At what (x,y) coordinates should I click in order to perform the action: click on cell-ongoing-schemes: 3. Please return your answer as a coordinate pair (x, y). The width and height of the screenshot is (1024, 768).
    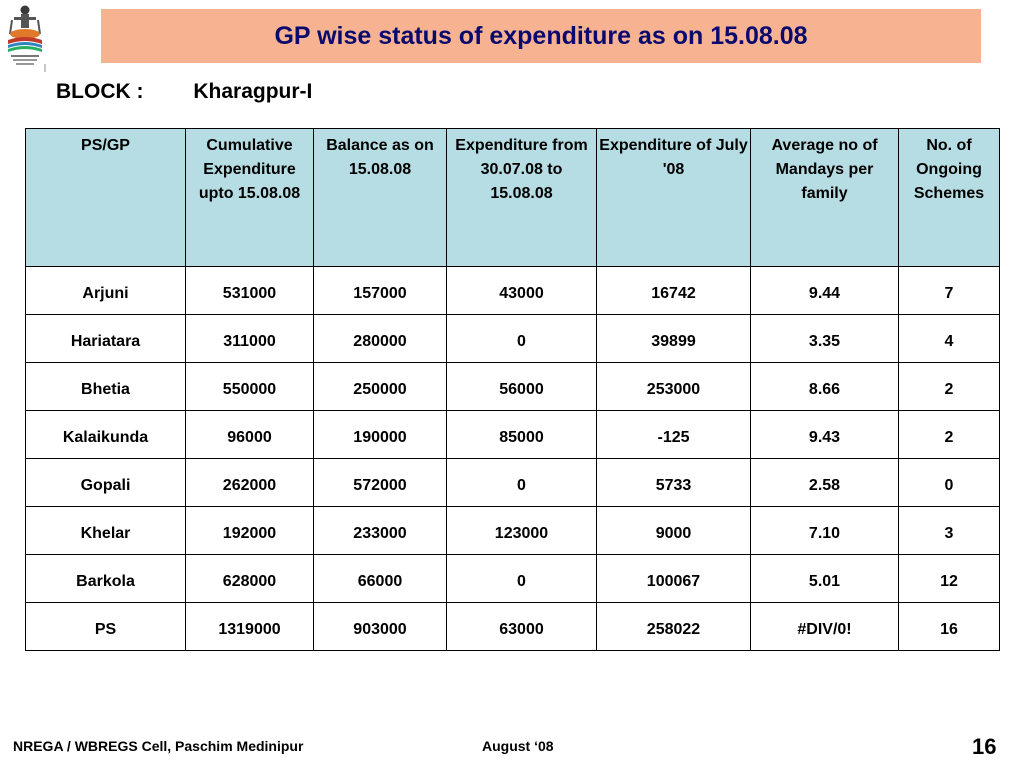
    Looking at the image, I should click on (949, 530).